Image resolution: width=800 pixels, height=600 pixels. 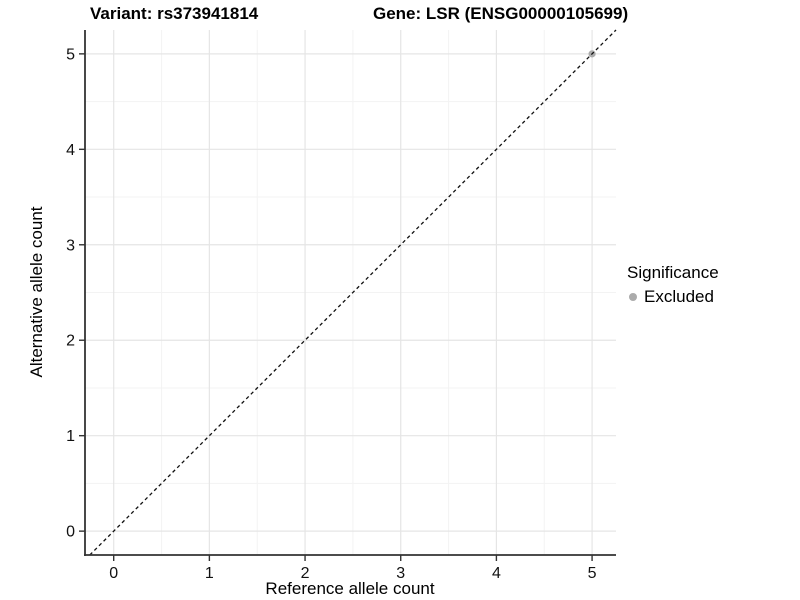 I want to click on x-tick-label: 4, so click(x=496, y=573).